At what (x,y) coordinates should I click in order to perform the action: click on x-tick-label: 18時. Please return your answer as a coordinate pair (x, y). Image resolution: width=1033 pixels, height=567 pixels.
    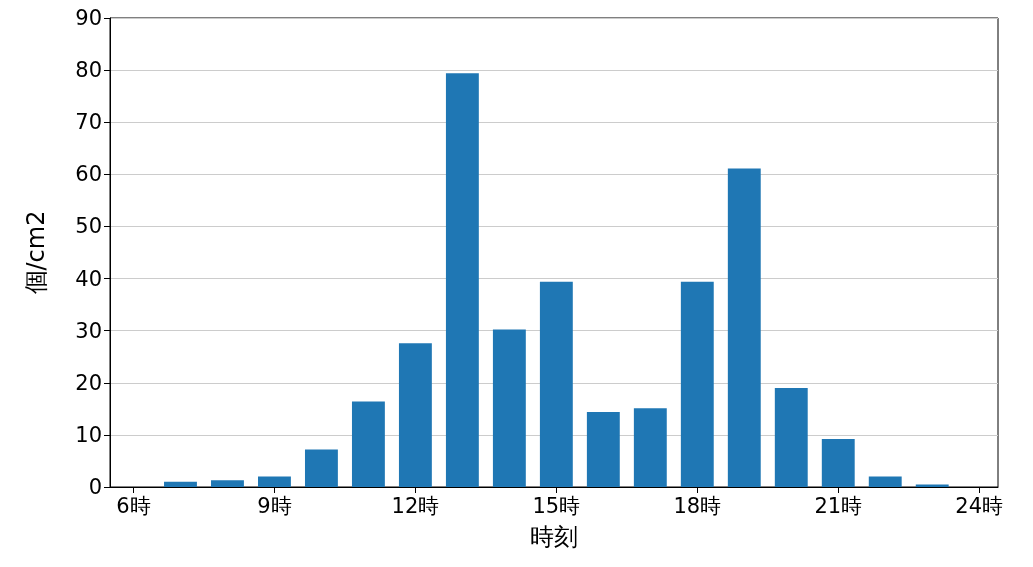
    Looking at the image, I should click on (697, 505).